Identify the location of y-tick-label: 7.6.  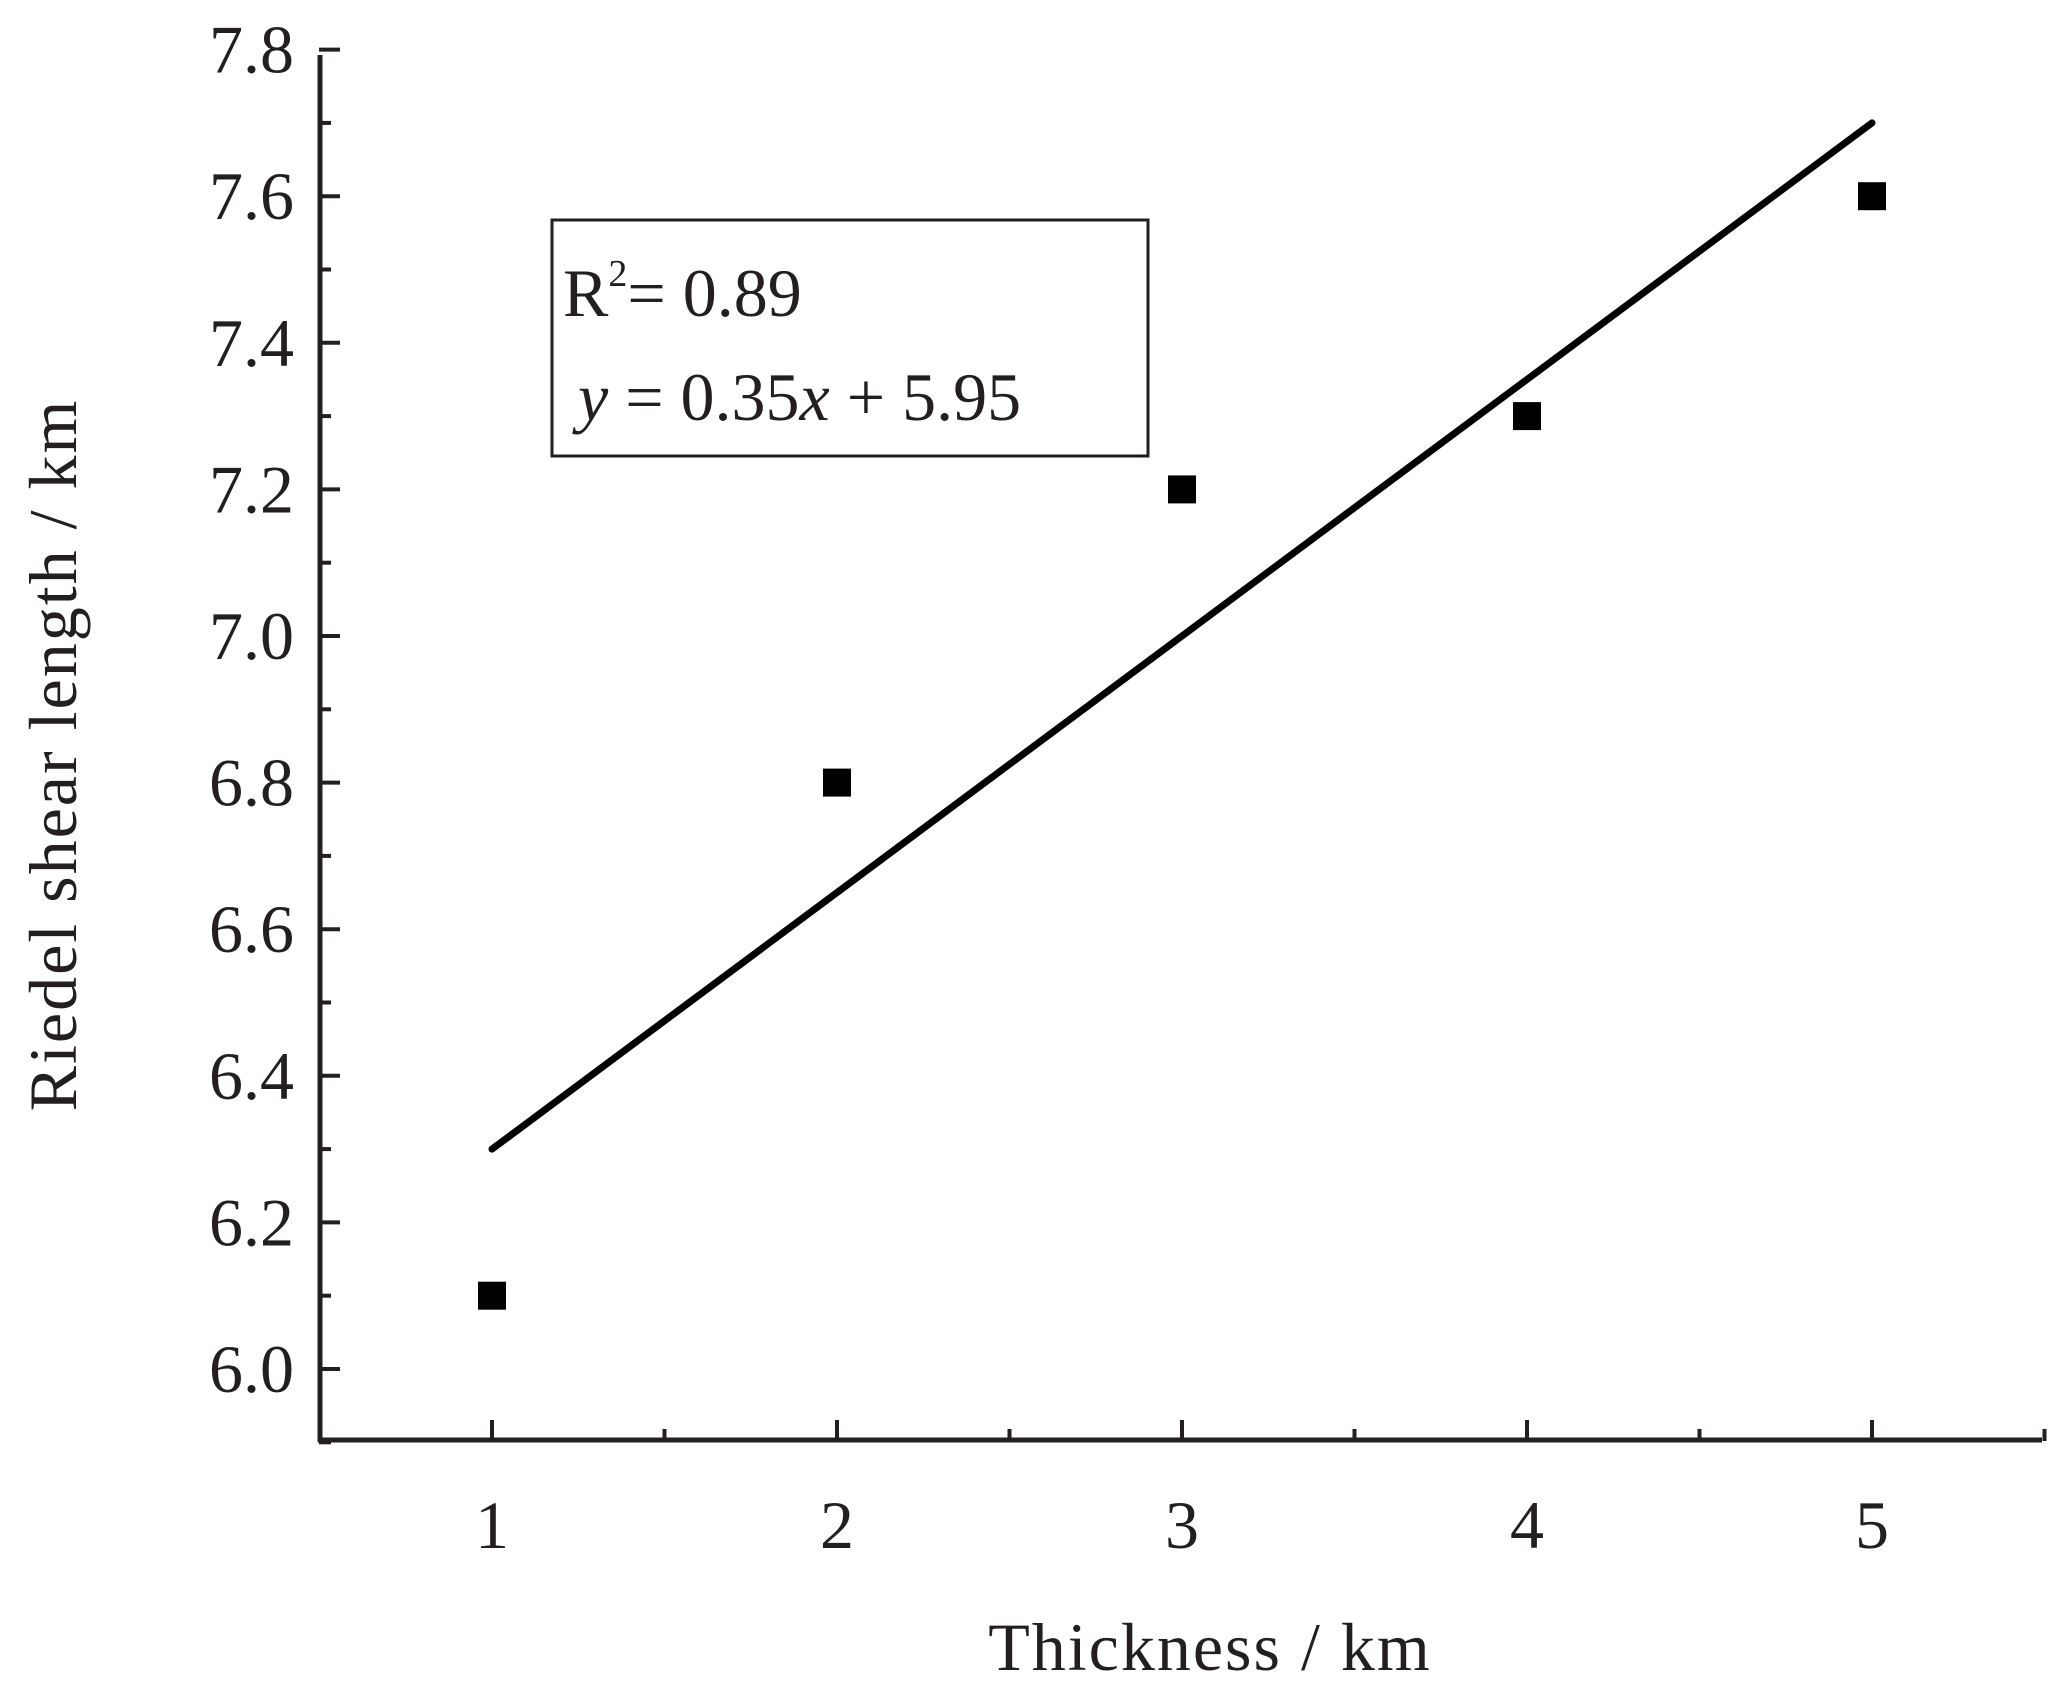
(251, 196).